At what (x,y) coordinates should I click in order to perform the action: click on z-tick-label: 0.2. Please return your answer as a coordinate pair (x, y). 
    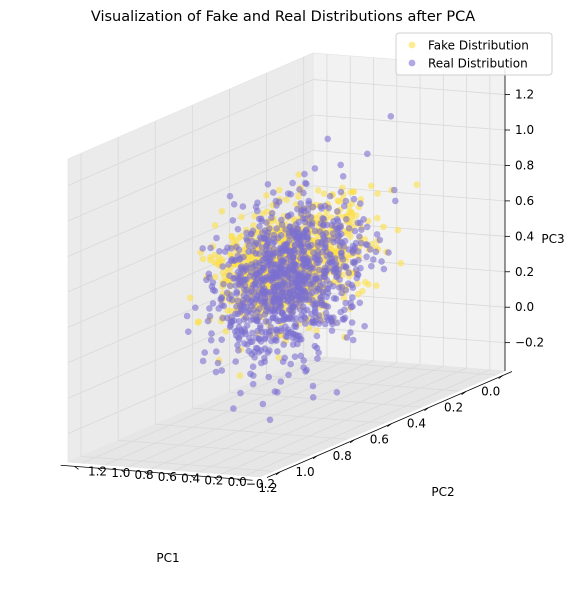
    Looking at the image, I should click on (524, 272).